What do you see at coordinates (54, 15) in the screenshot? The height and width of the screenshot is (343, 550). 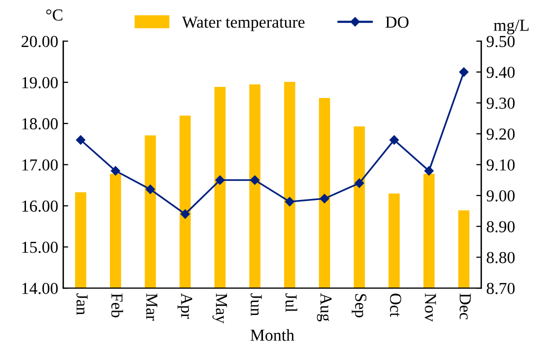 I see `y-axis-title: °C` at bounding box center [54, 15].